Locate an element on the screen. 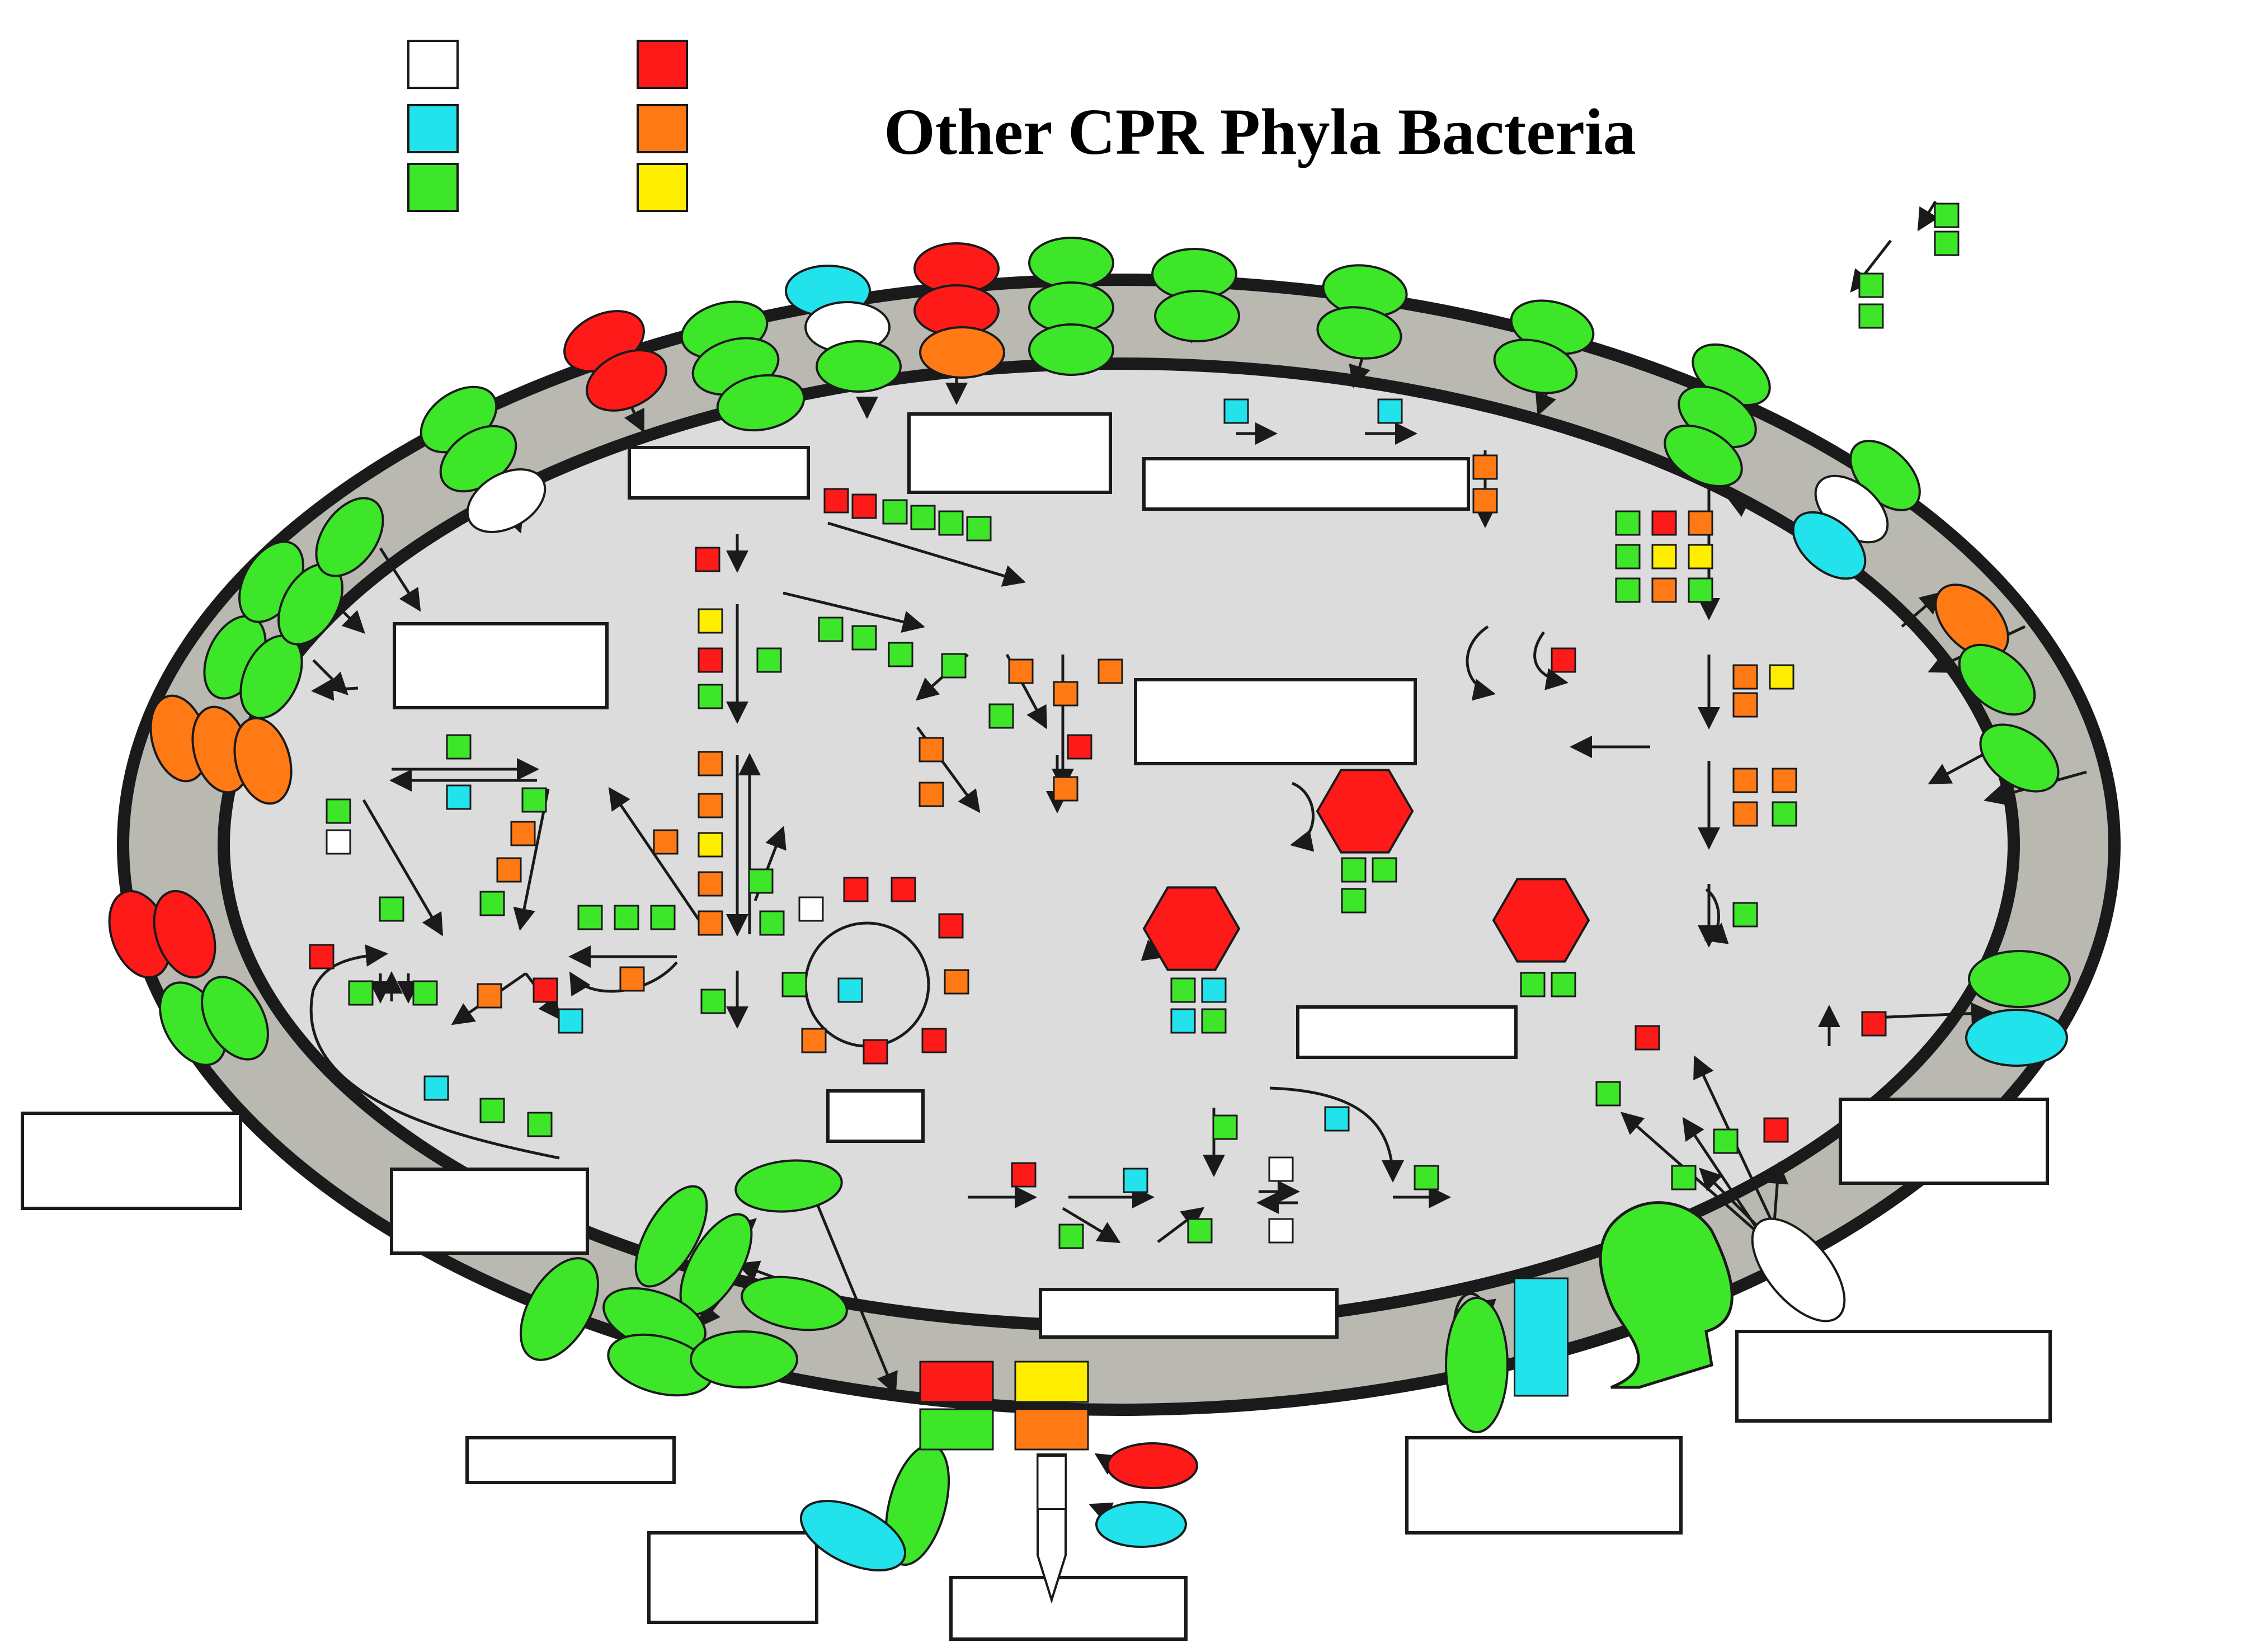 The height and width of the screenshot is (1652, 2242). pathway-box-wl is located at coordinates (501, 665).